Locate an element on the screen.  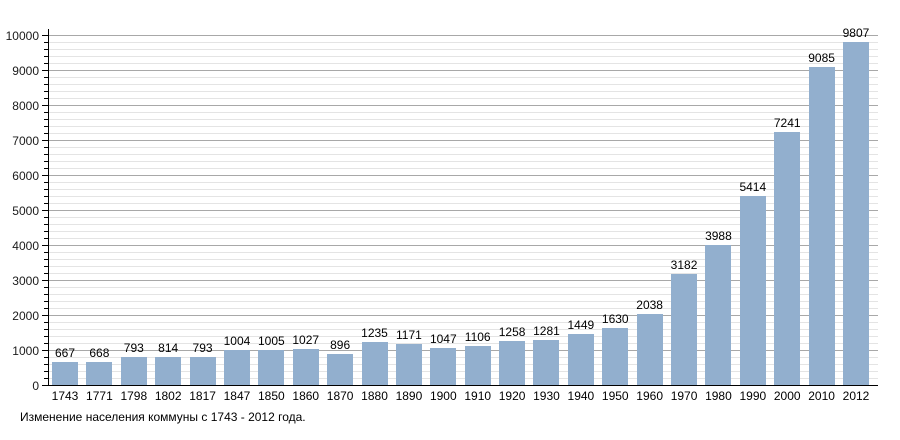
bar: 1005 is located at coordinates (271, 359).